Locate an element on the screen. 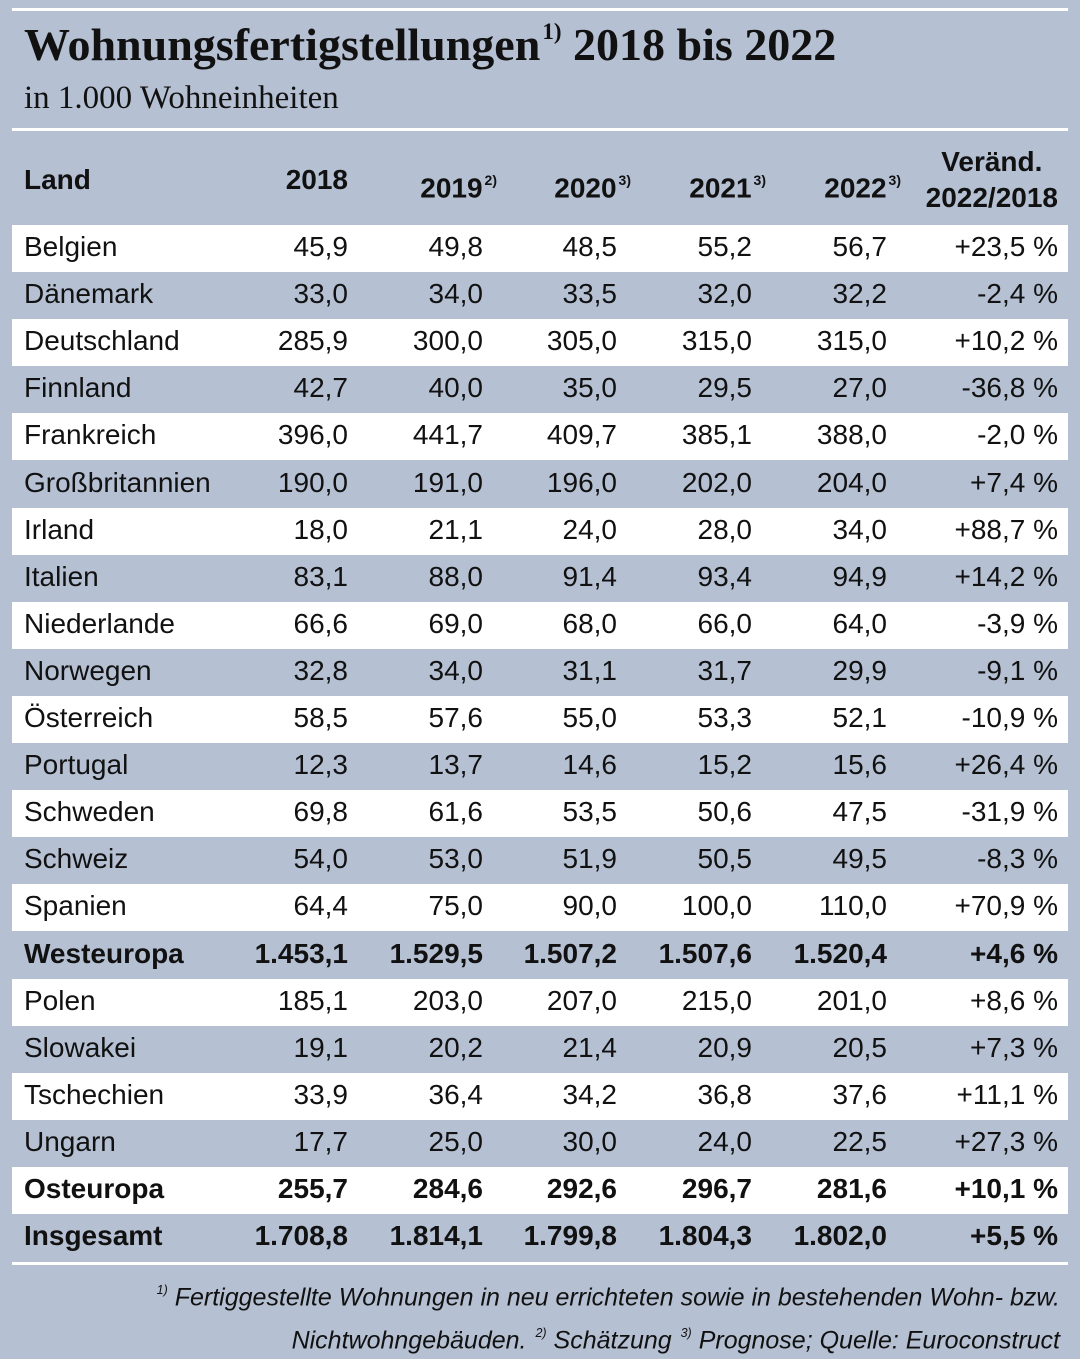 This screenshot has width=1080, height=1359. table-row: Italien 83,1 88,0 91,4 93,4 94,9 +14,2 % is located at coordinates (540, 578).